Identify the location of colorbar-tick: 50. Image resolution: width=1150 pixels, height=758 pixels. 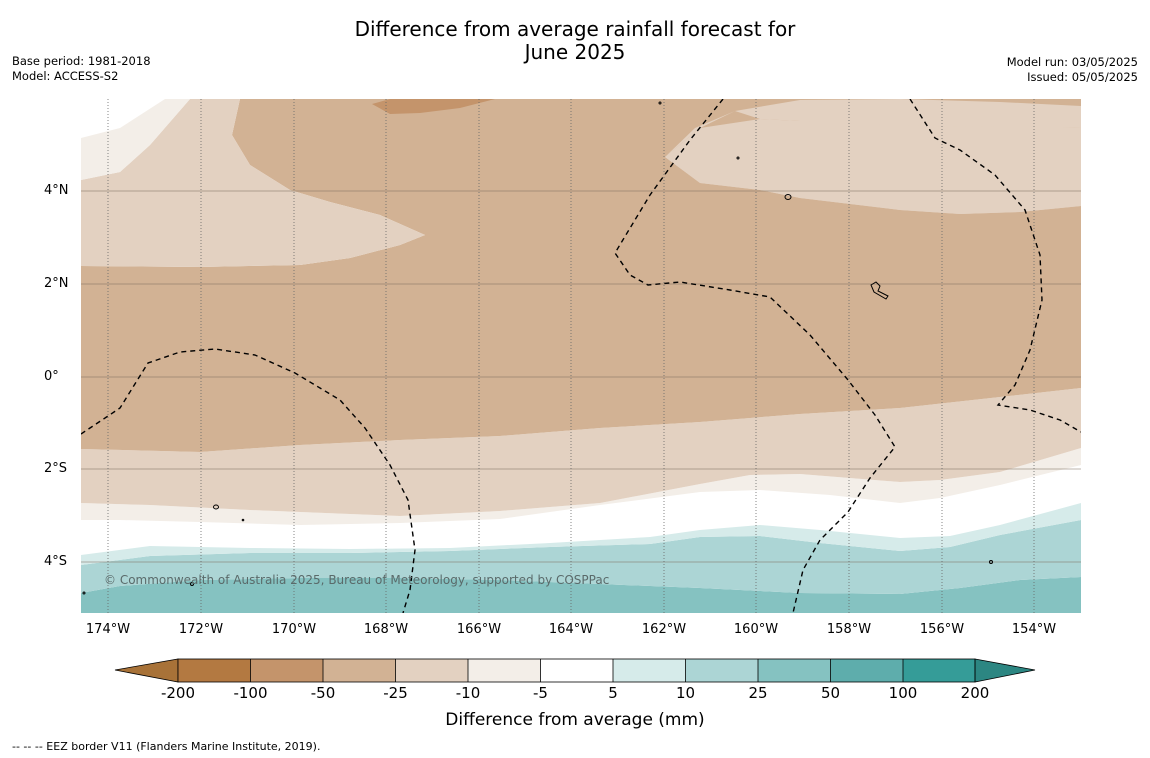
(830, 693).